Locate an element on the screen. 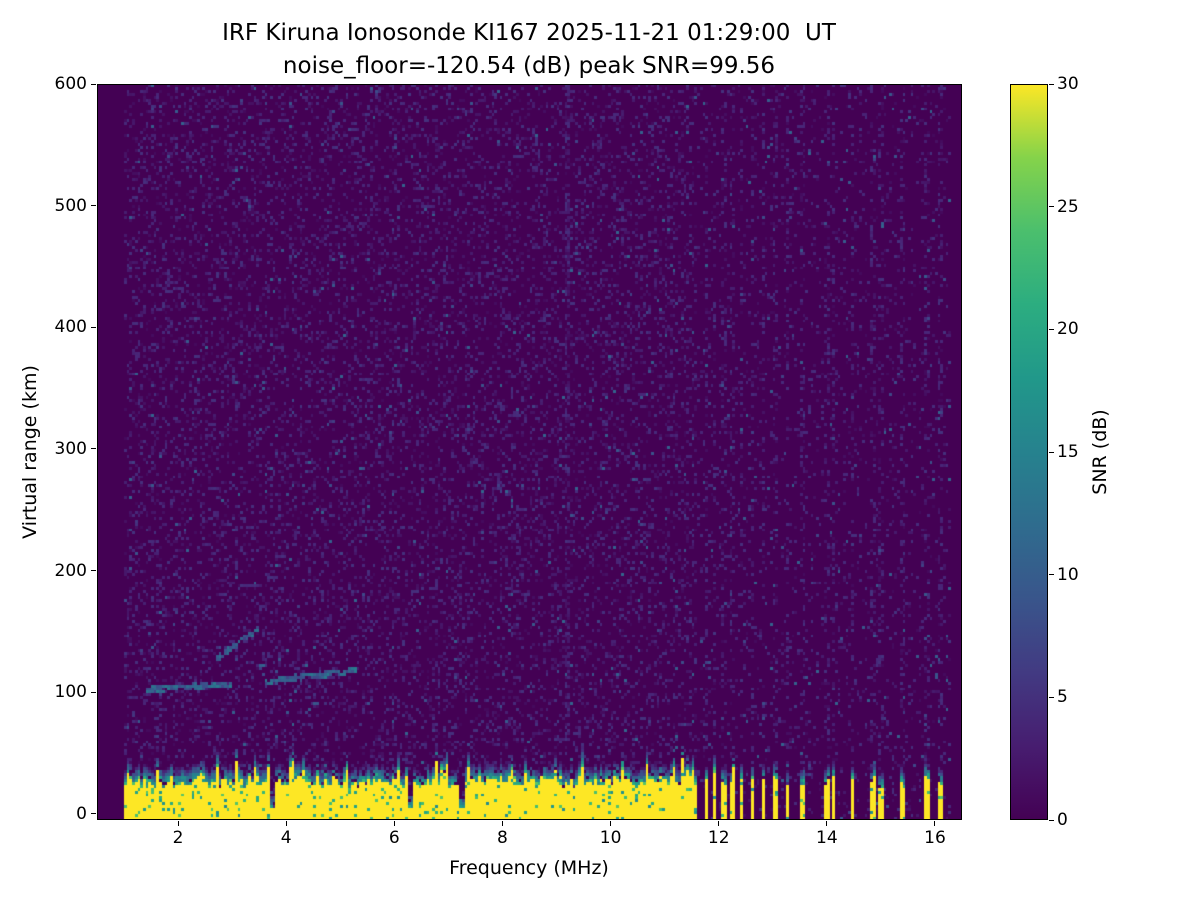 The image size is (1200, 900). x-tick-label: 4 is located at coordinates (286, 838).